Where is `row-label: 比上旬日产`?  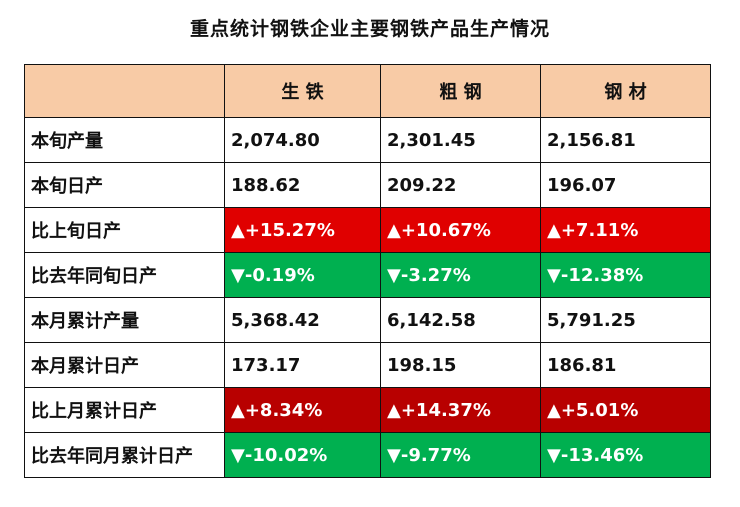 row-label: 比上旬日产 is located at coordinates (124, 230).